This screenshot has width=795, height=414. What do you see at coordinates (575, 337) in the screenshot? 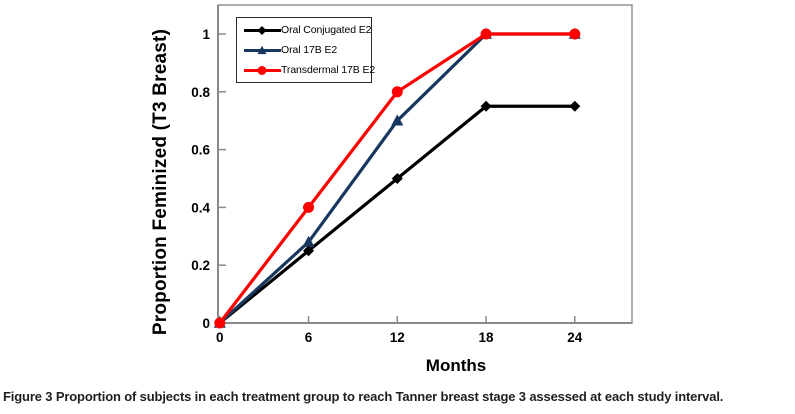
I see `x-tick-label: 24` at bounding box center [575, 337].